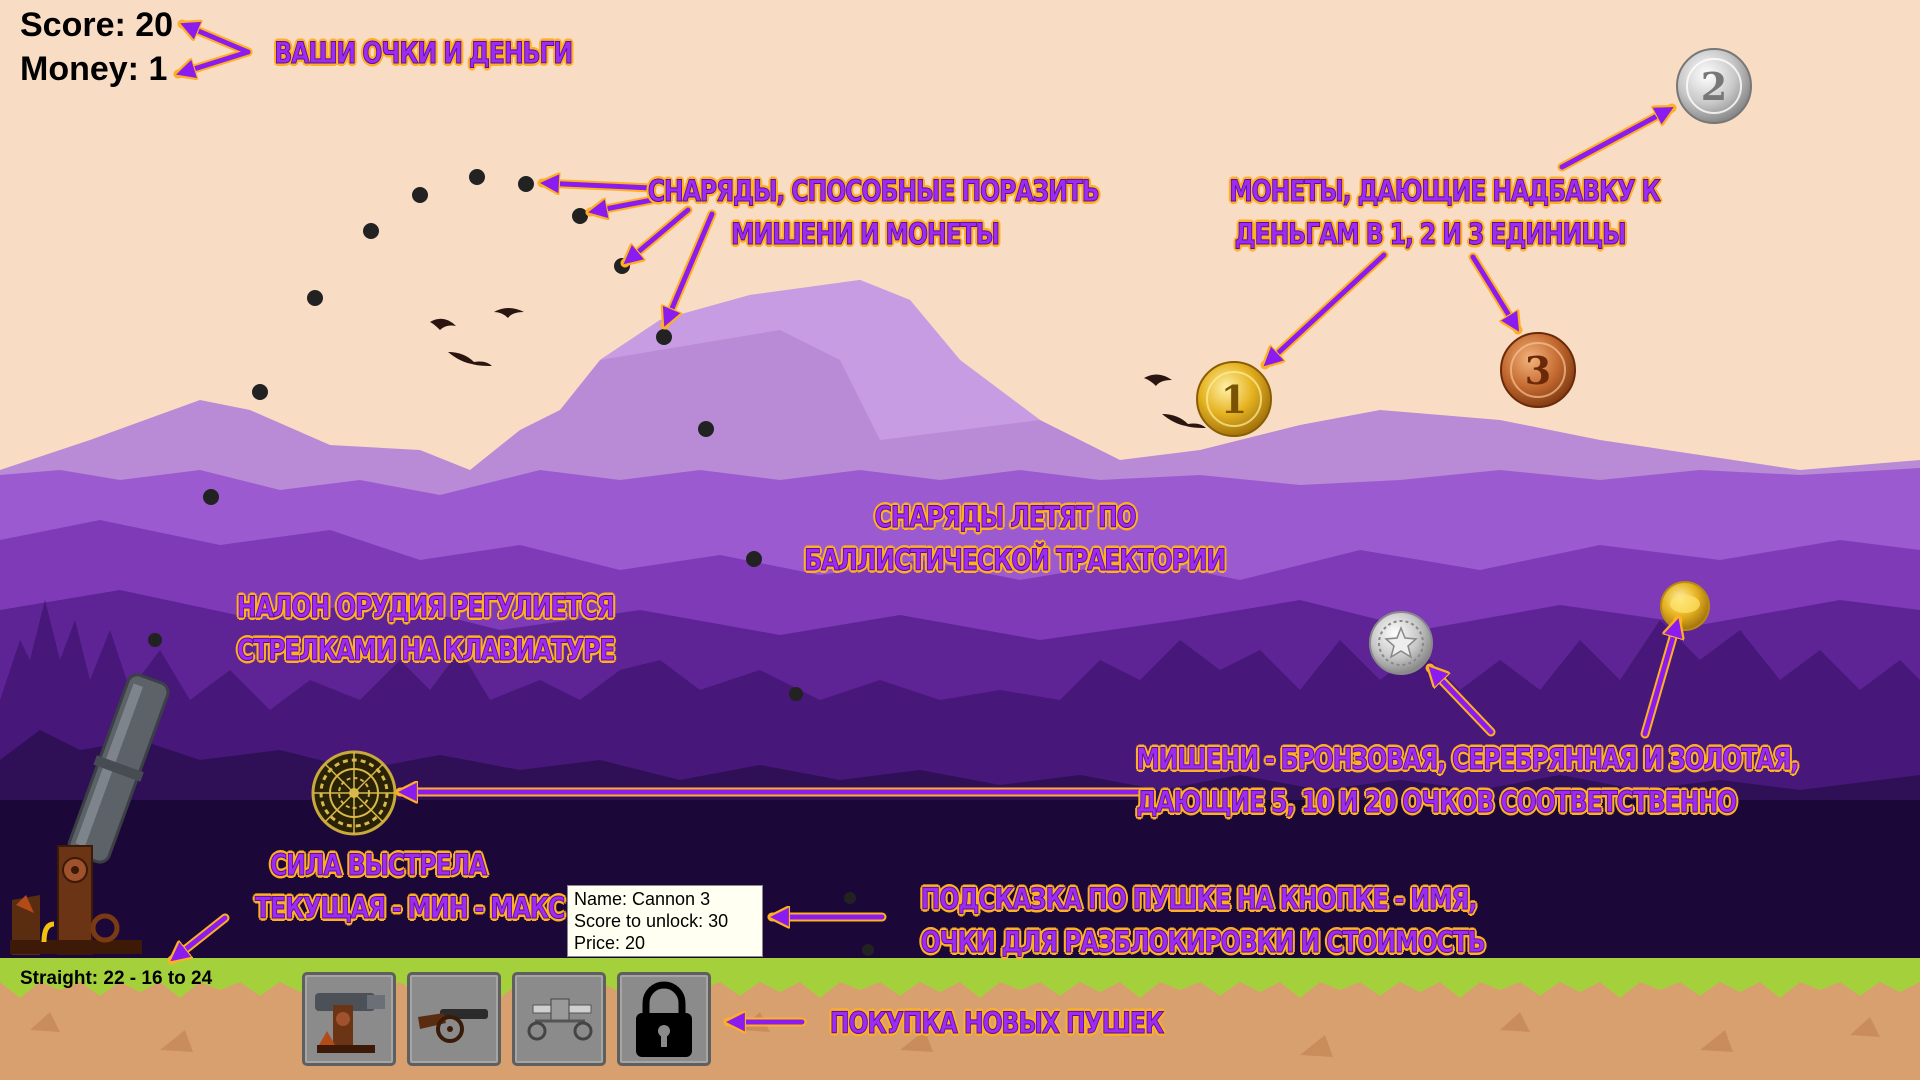 Image resolution: width=1920 pixels, height=1080 pixels. I want to click on money-display: Money: 1, so click(94, 69).